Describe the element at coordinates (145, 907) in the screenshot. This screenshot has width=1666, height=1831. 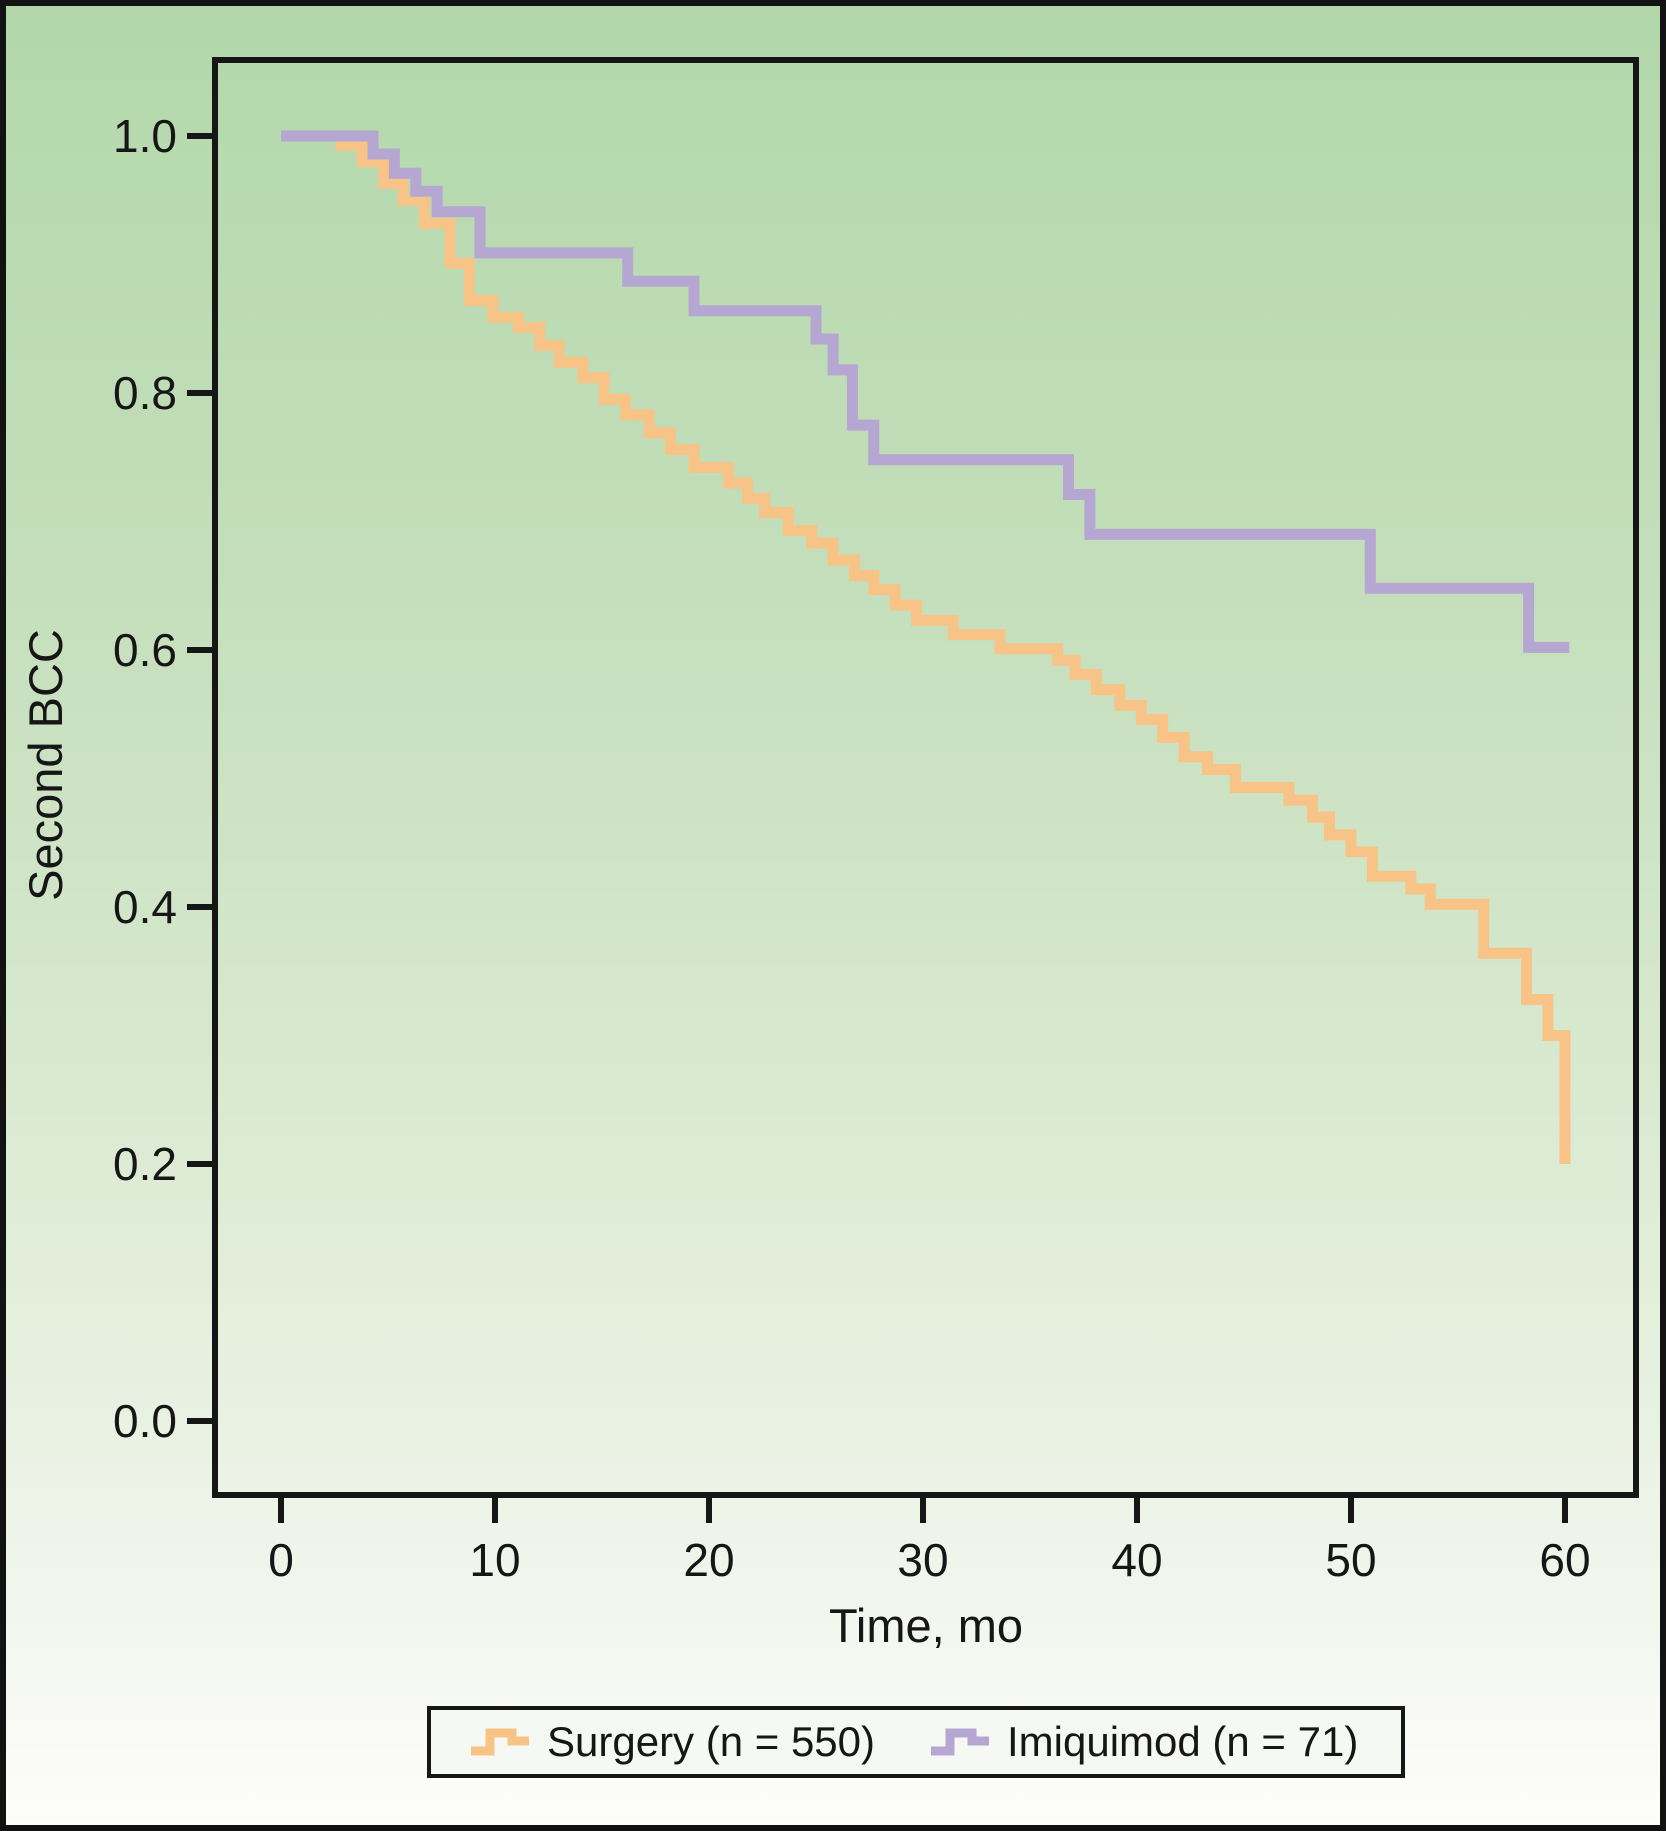
I see `y-tick-label: 0.4` at that location.